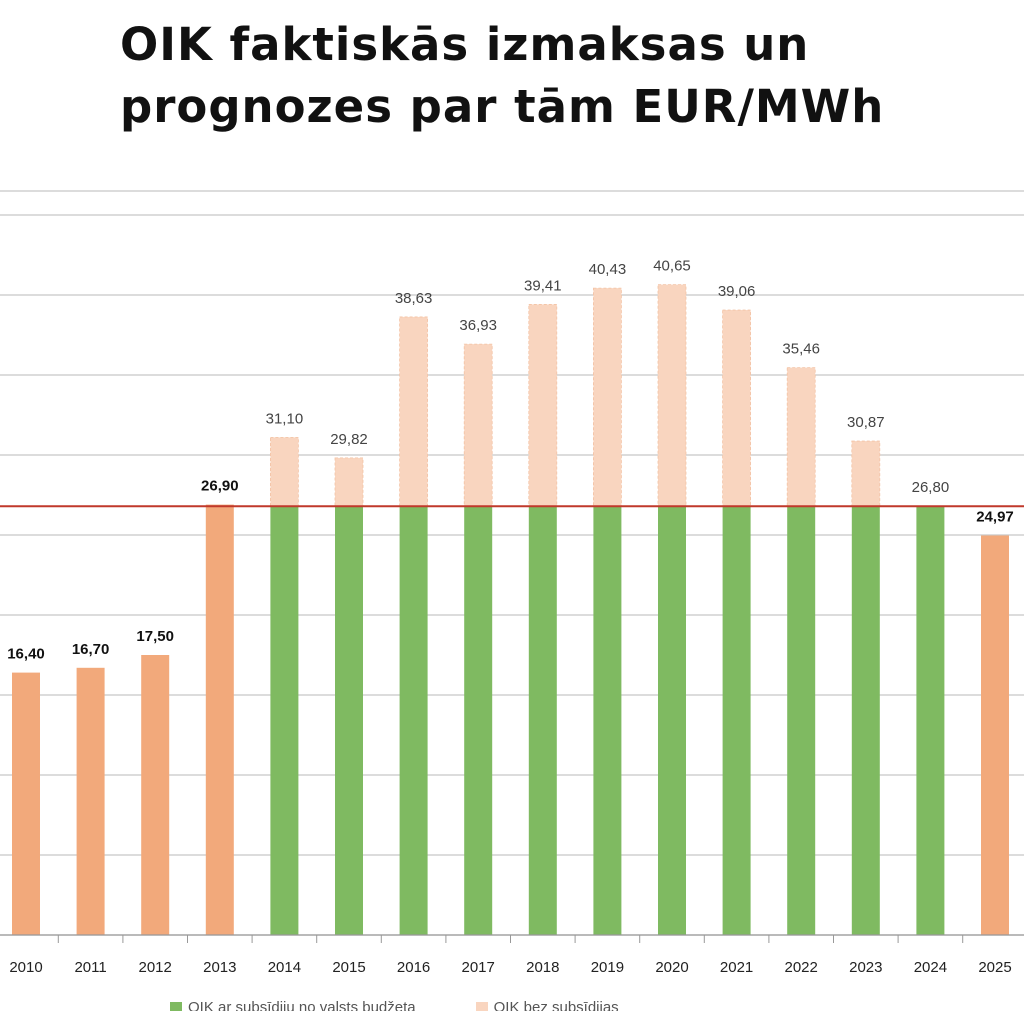  What do you see at coordinates (26, 803) in the screenshot?
I see `bar-actual-2010` at bounding box center [26, 803].